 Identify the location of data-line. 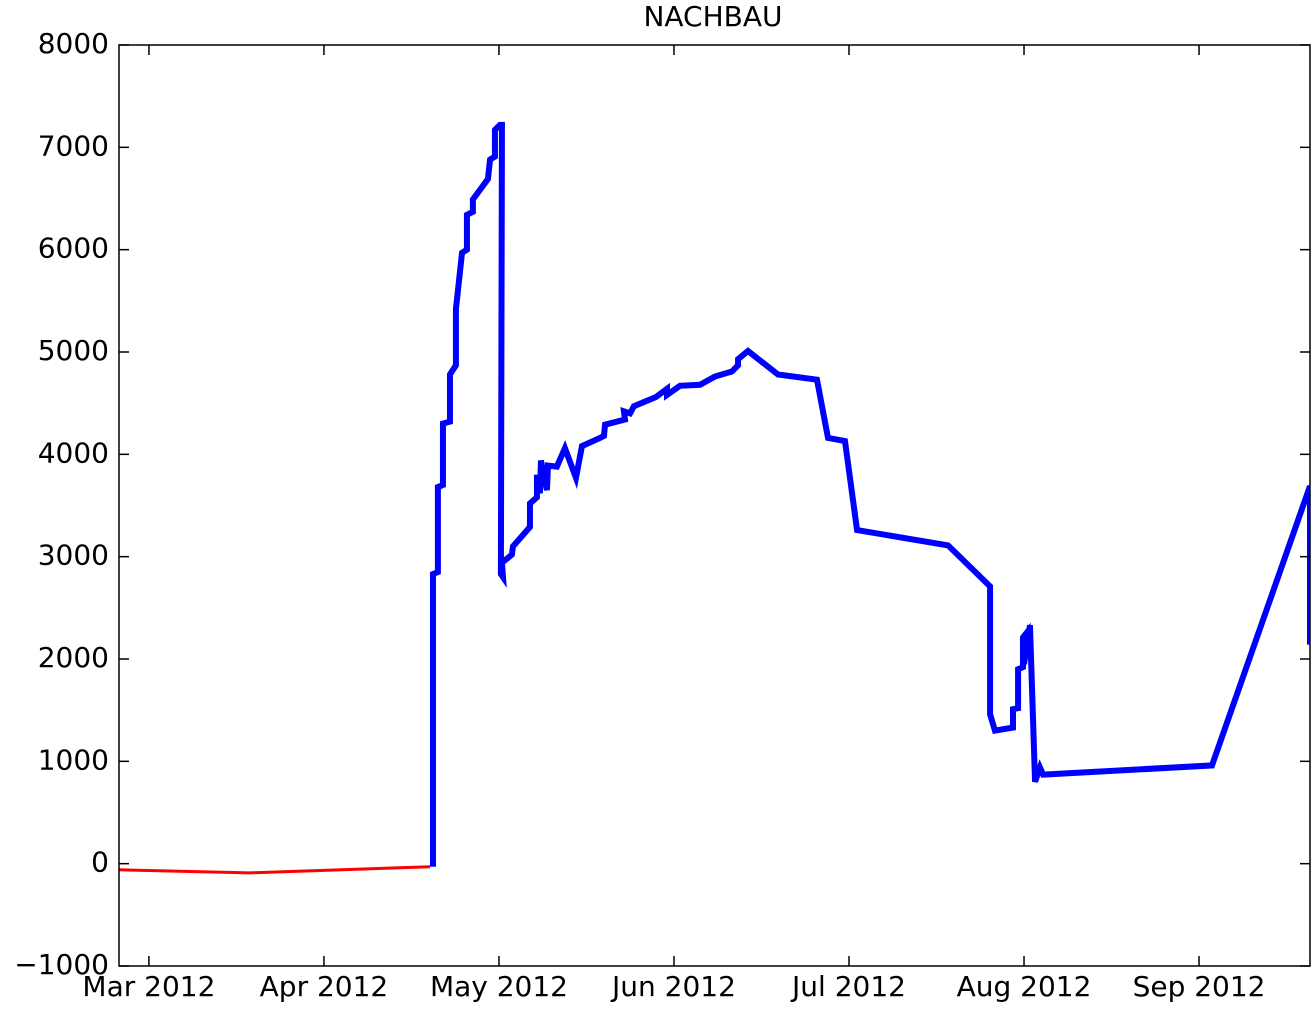
(275, 870).